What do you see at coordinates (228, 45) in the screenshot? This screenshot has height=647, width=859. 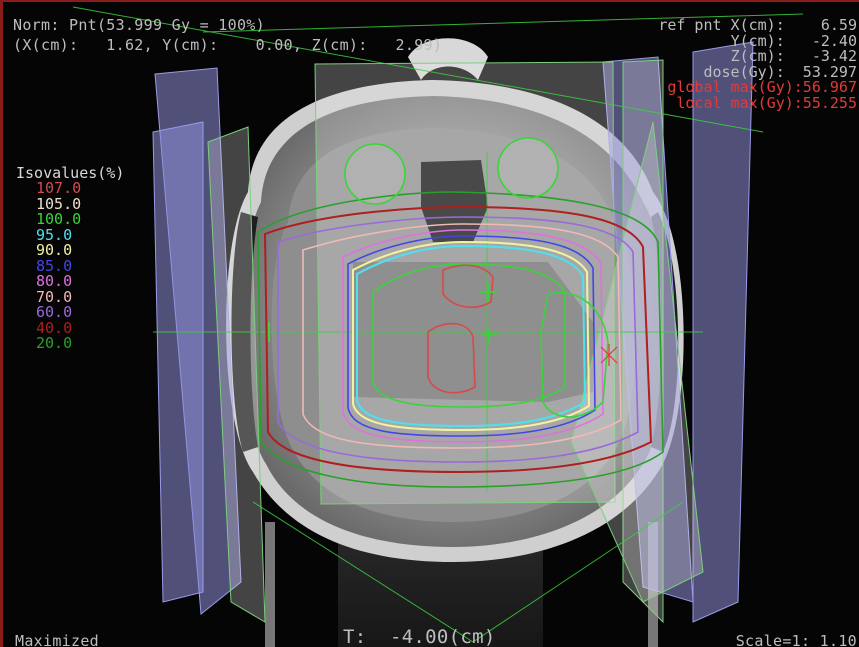 I see `norm-point-coordinates: (X(cm): 1.62, Y(cm): 0.00, Z(cm): 2.99)` at bounding box center [228, 45].